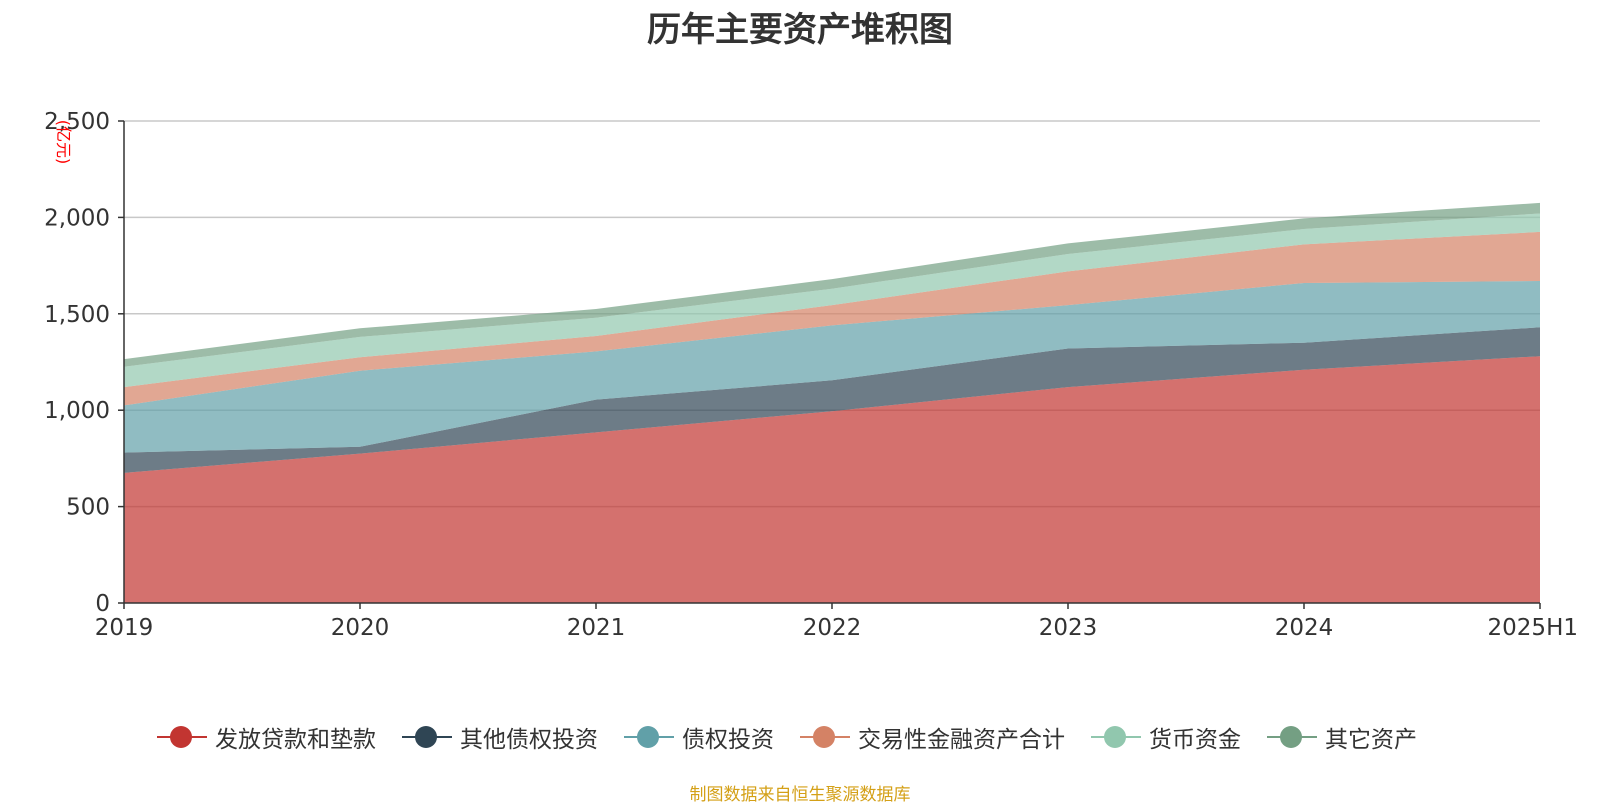 Image resolution: width=1600 pixels, height=805 pixels. I want to click on chart-title: 历年主要资产堆积图, so click(800, 30).